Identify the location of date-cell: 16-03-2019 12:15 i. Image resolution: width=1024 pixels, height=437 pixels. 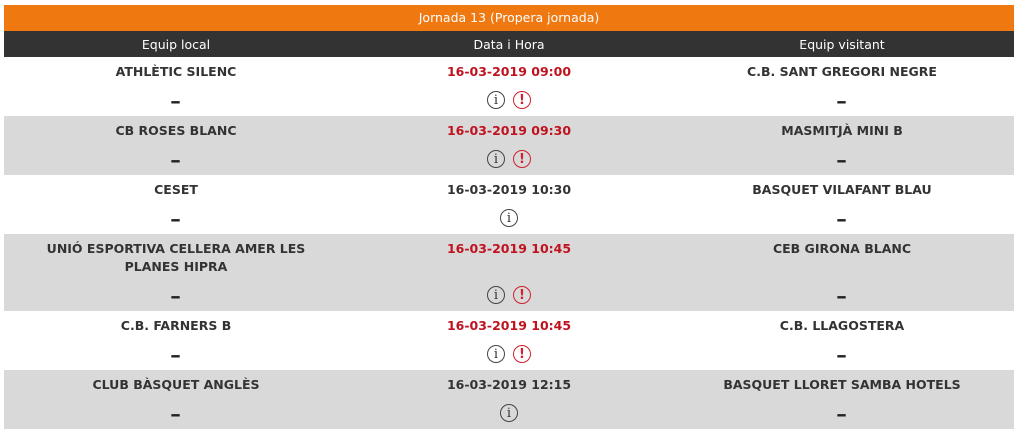
(509, 399).